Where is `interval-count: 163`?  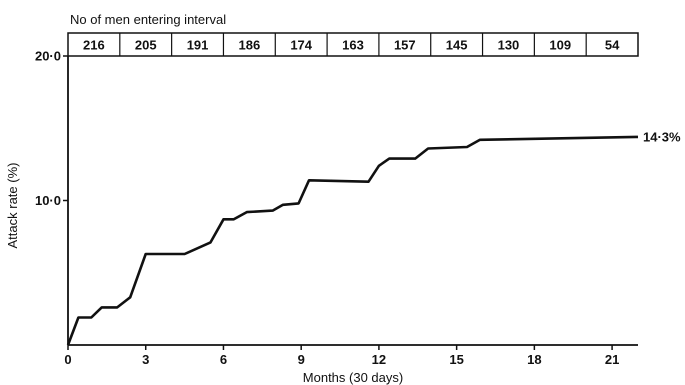 interval-count: 163 is located at coordinates (353, 45).